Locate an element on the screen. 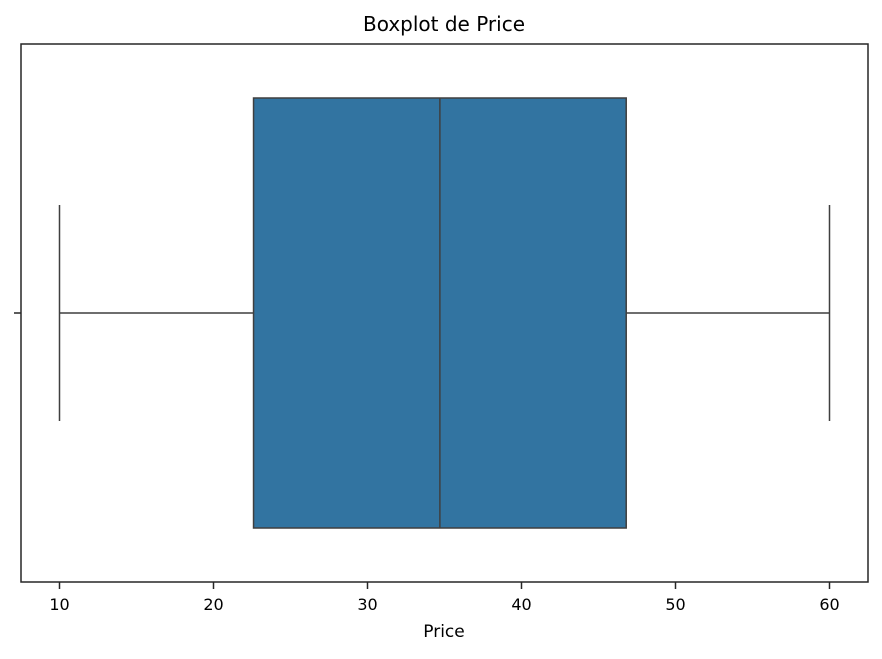 The height and width of the screenshot is (659, 882). x-axis-label: Price is located at coordinates (443, 632).